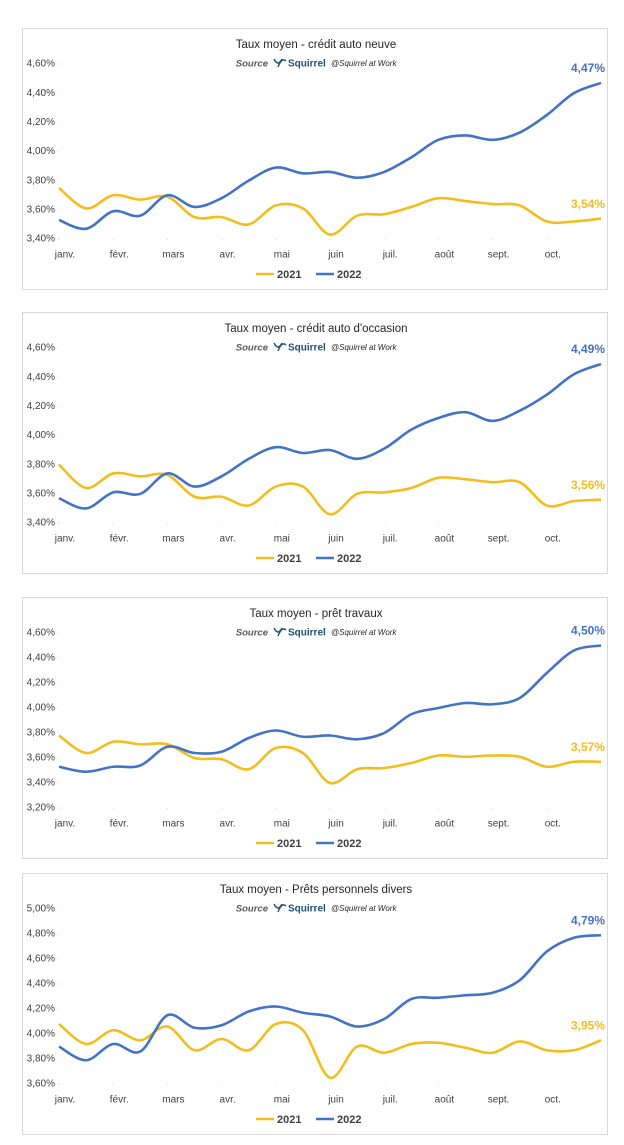 This screenshot has width=624, height=1145. What do you see at coordinates (588, 631) in the screenshot?
I see `end-label: 4,50%` at bounding box center [588, 631].